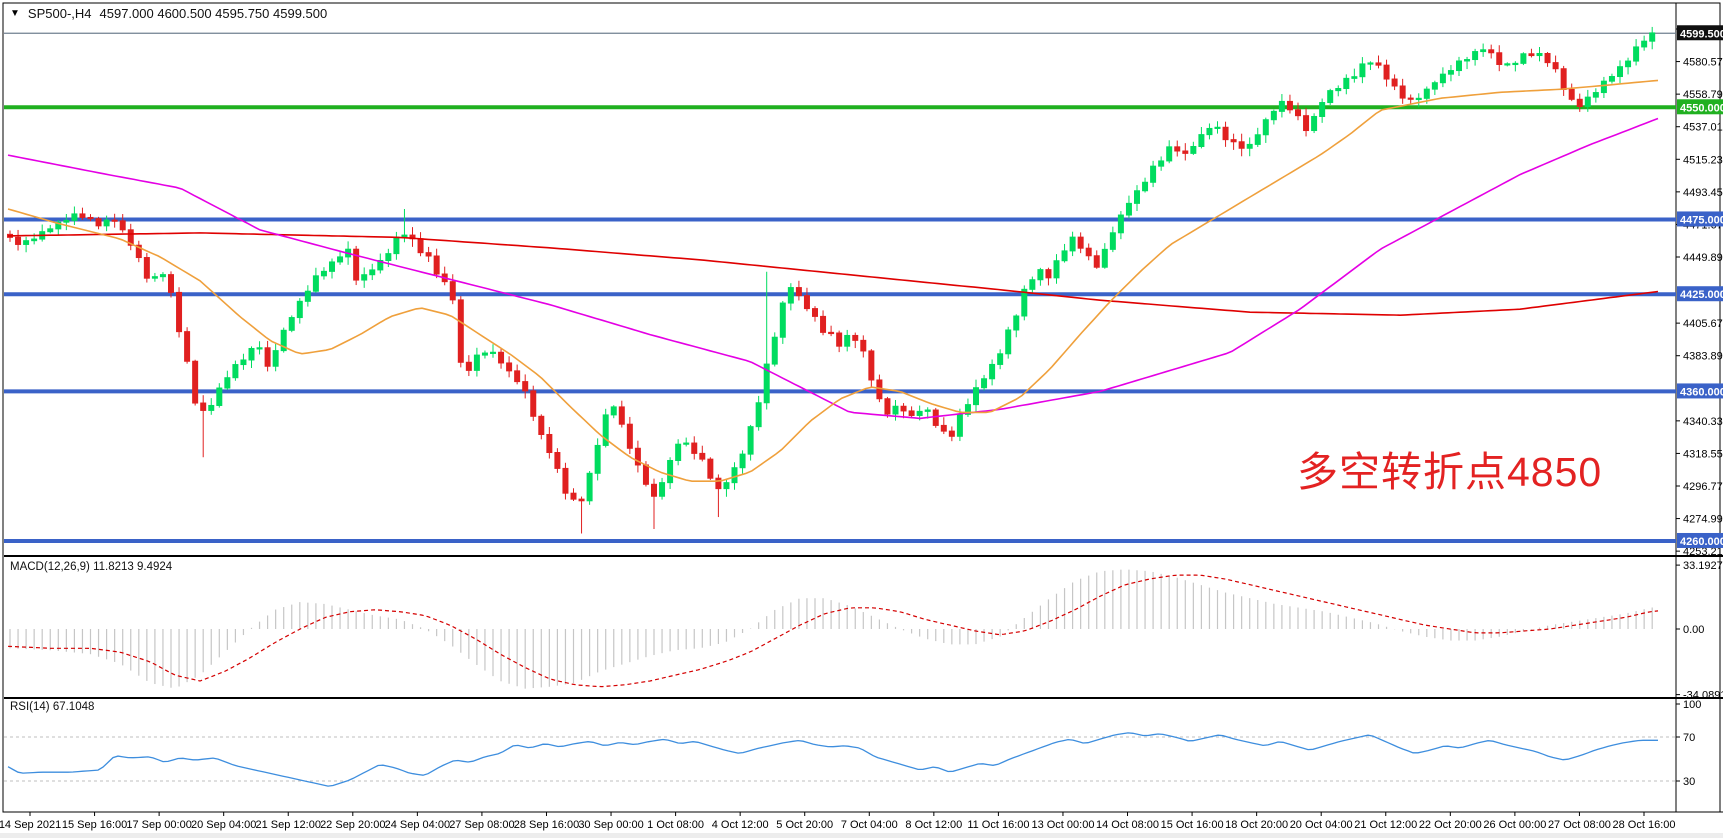 The height and width of the screenshot is (838, 1723). What do you see at coordinates (933, 825) in the screenshot?
I see `svg-text: 8 Oct 12:00` at bounding box center [933, 825].